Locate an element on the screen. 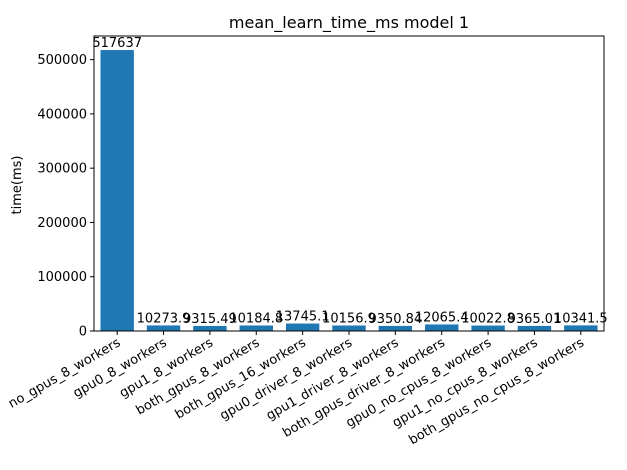  bar-value-label: 10341.5 is located at coordinates (581, 318).